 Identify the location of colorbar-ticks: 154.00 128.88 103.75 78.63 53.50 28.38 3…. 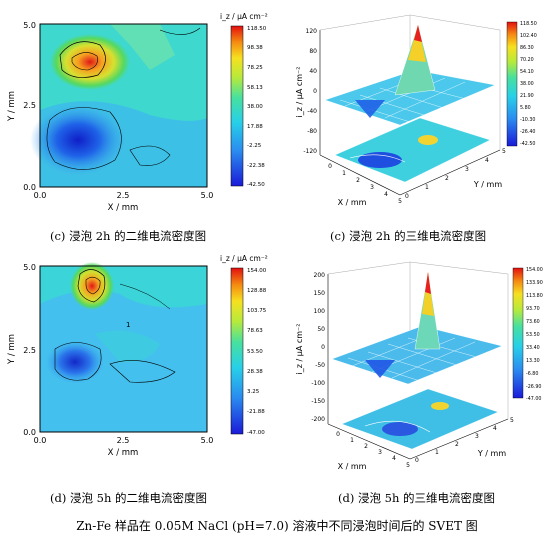
(257, 352).